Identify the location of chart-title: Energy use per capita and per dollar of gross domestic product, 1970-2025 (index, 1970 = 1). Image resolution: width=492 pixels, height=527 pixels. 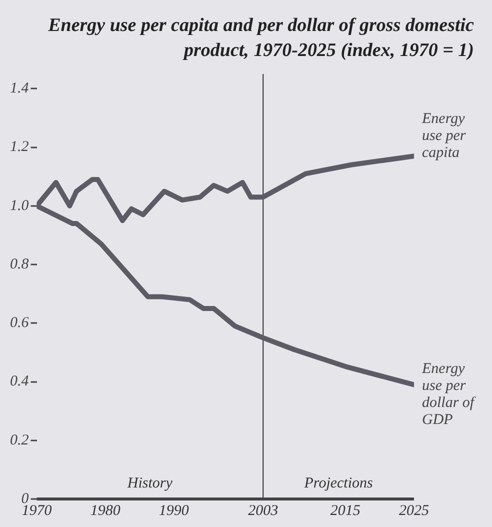
(261, 38).